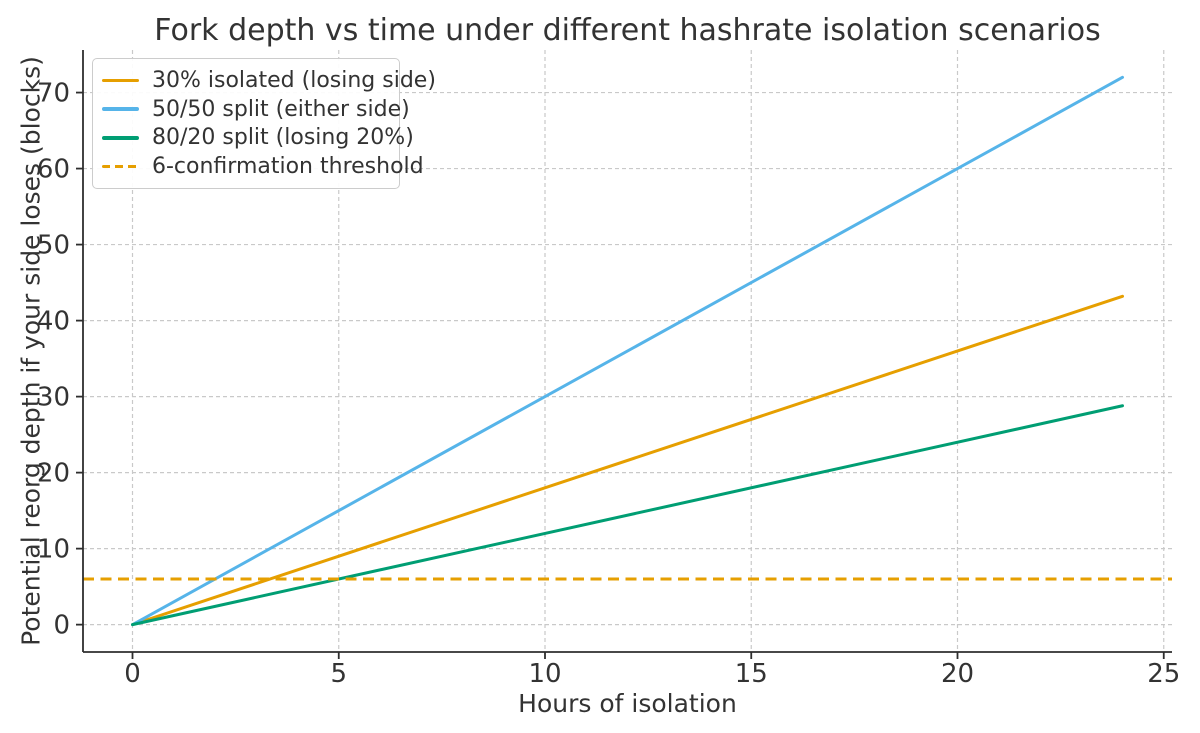 The height and width of the screenshot is (733, 1200). I want to click on x-tick-label: 15, so click(751, 674).